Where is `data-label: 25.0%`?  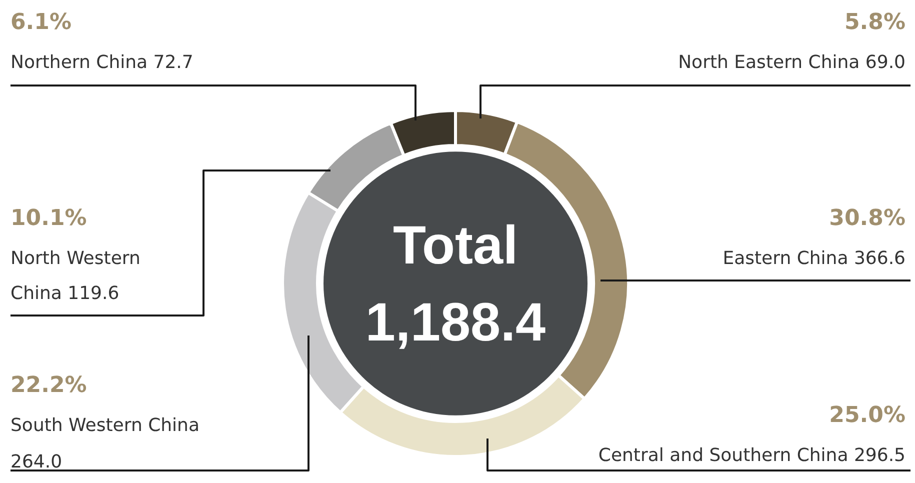 data-label: 25.0% is located at coordinates (867, 415).